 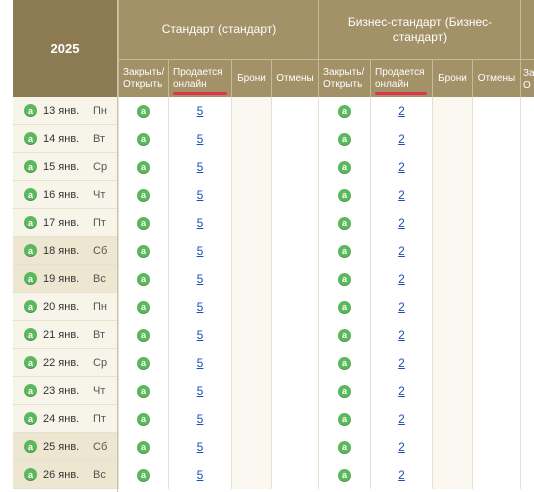 I want to click on sub-sold-online: Продается онлайн, so click(x=199, y=78).